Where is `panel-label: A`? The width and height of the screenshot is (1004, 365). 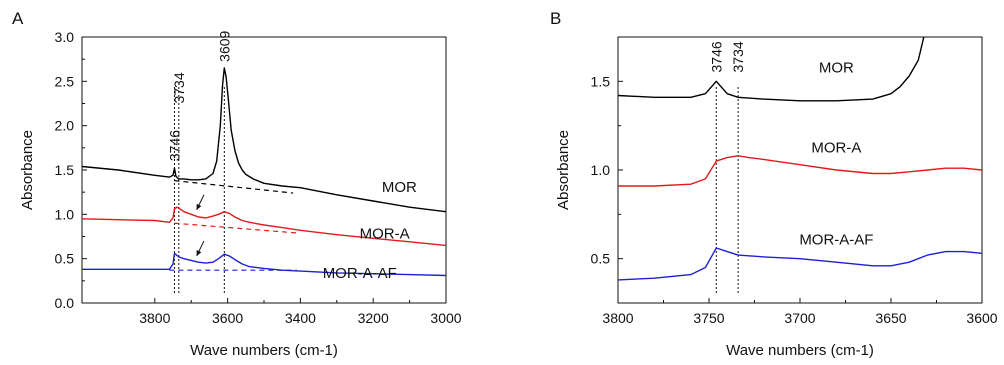
panel-label: A is located at coordinates (18, 18).